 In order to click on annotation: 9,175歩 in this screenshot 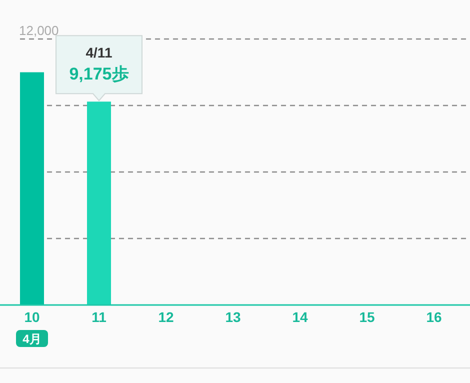, I will do `click(99, 74)`.